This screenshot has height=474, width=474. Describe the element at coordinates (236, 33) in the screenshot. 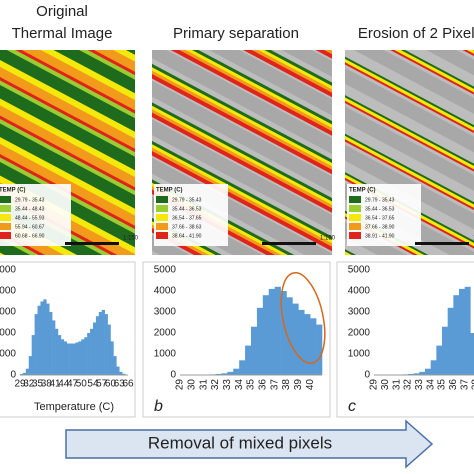

I see `panel-title: Primary separation` at that location.